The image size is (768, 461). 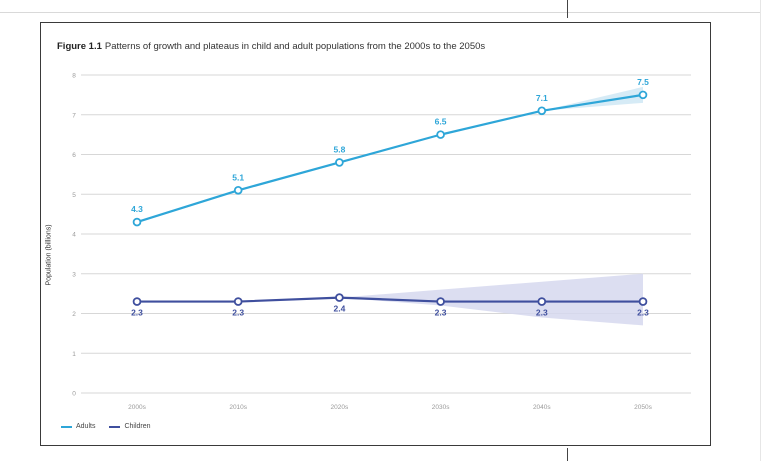 I want to click on point-adults-2010s, so click(x=238, y=190).